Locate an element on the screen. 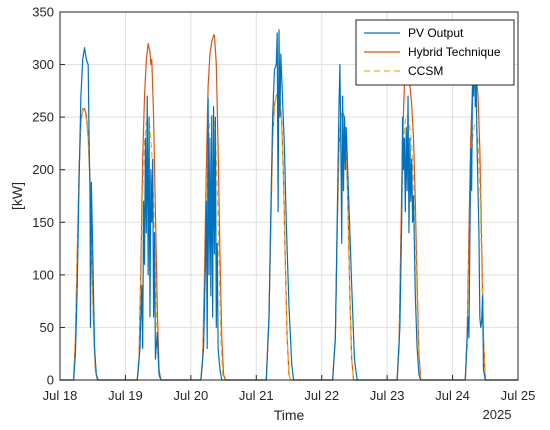 This screenshot has width=550, height=430. y-tick-label: 350 is located at coordinates (43, 12).